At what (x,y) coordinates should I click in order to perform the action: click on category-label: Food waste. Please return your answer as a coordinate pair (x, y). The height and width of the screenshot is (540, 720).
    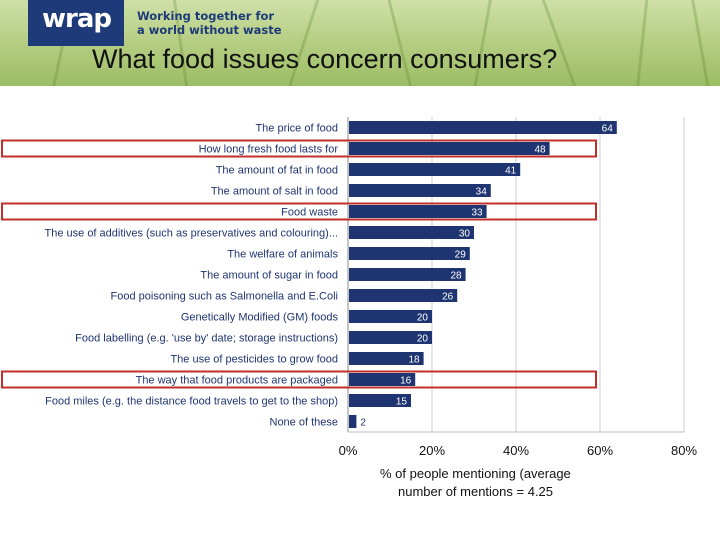
    Looking at the image, I should click on (309, 213).